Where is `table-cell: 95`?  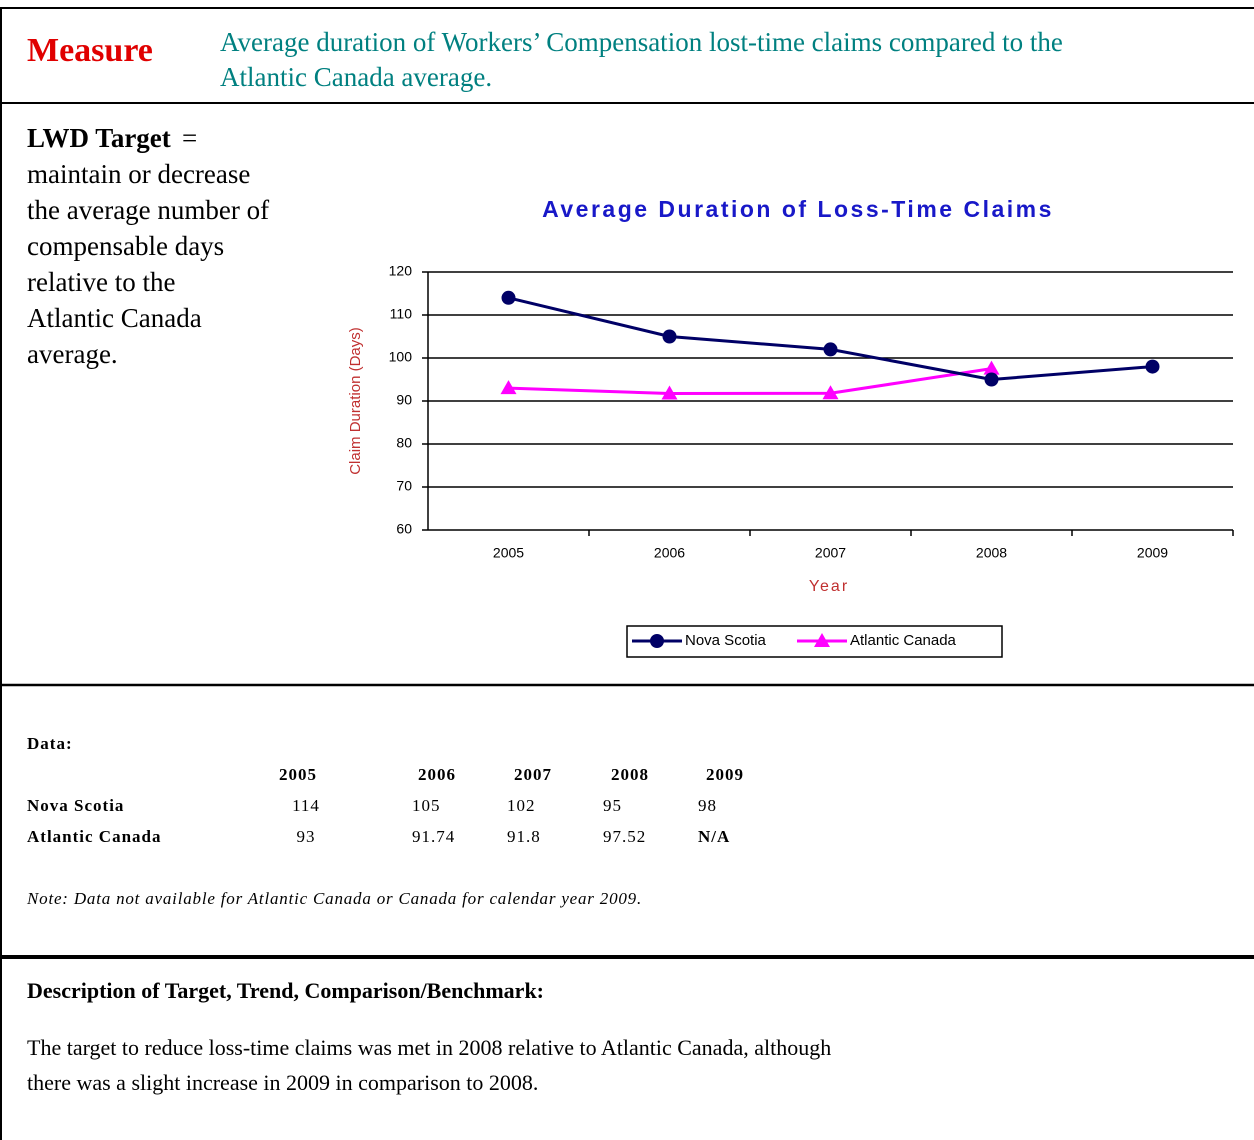
table-cell: 95 is located at coordinates (612, 805).